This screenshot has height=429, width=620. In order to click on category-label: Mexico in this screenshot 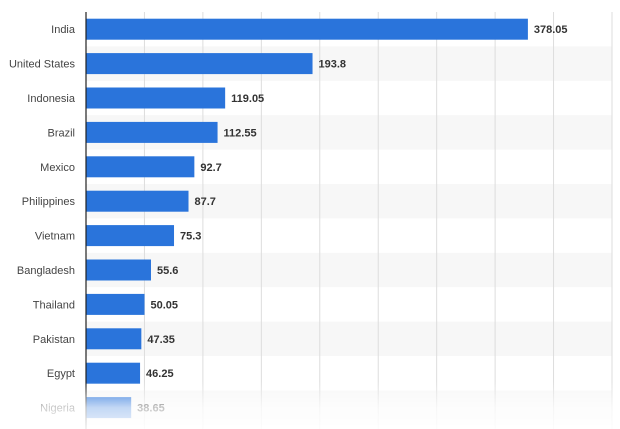, I will do `click(57, 168)`.